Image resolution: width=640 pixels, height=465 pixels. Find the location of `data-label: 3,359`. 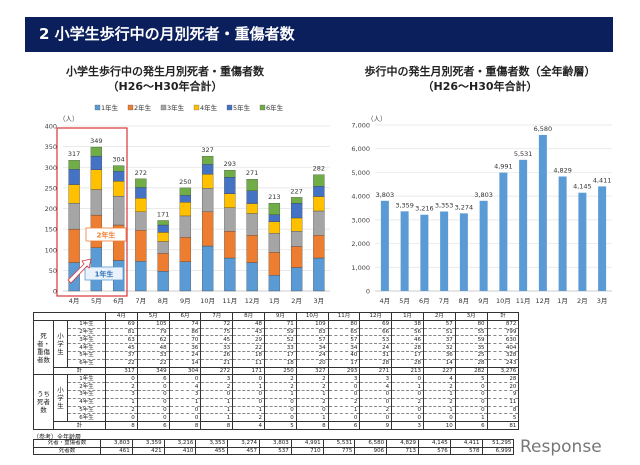

data-label: 3,359 is located at coordinates (404, 205).